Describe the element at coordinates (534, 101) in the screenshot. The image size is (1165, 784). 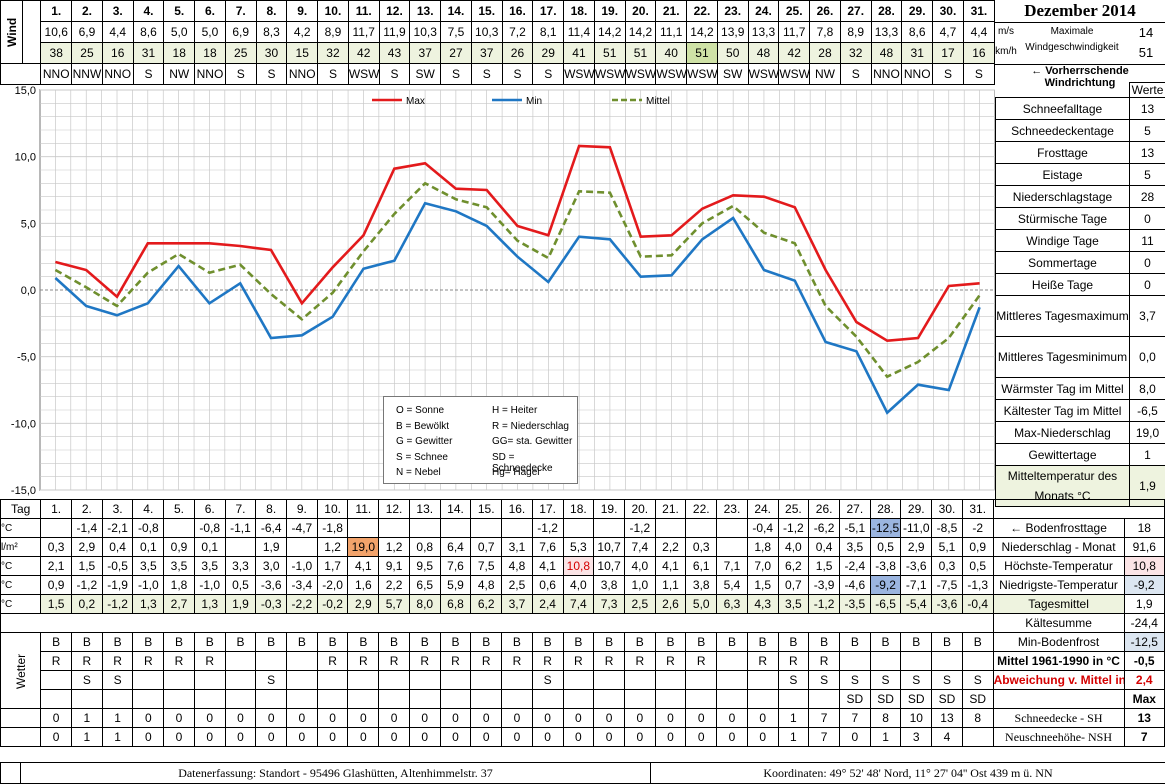
I see `legend-label: Min` at that location.